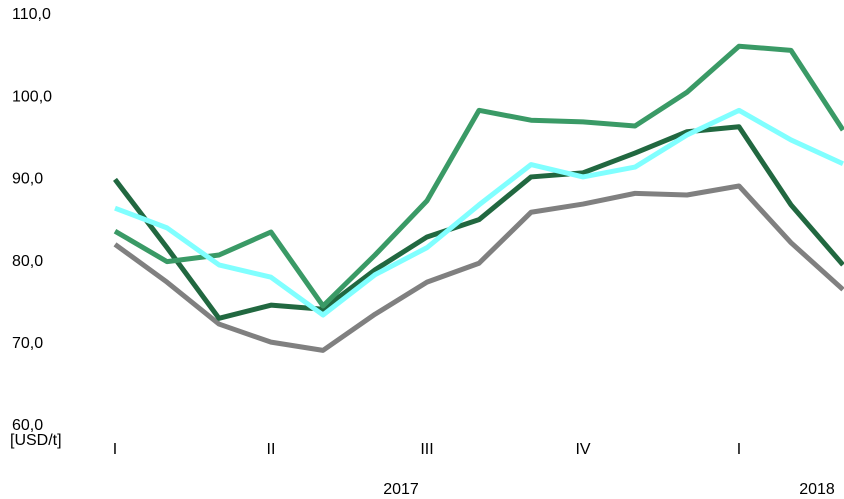  Describe the element at coordinates (32, 96) in the screenshot. I see `y-tick-label: 100,0` at that location.